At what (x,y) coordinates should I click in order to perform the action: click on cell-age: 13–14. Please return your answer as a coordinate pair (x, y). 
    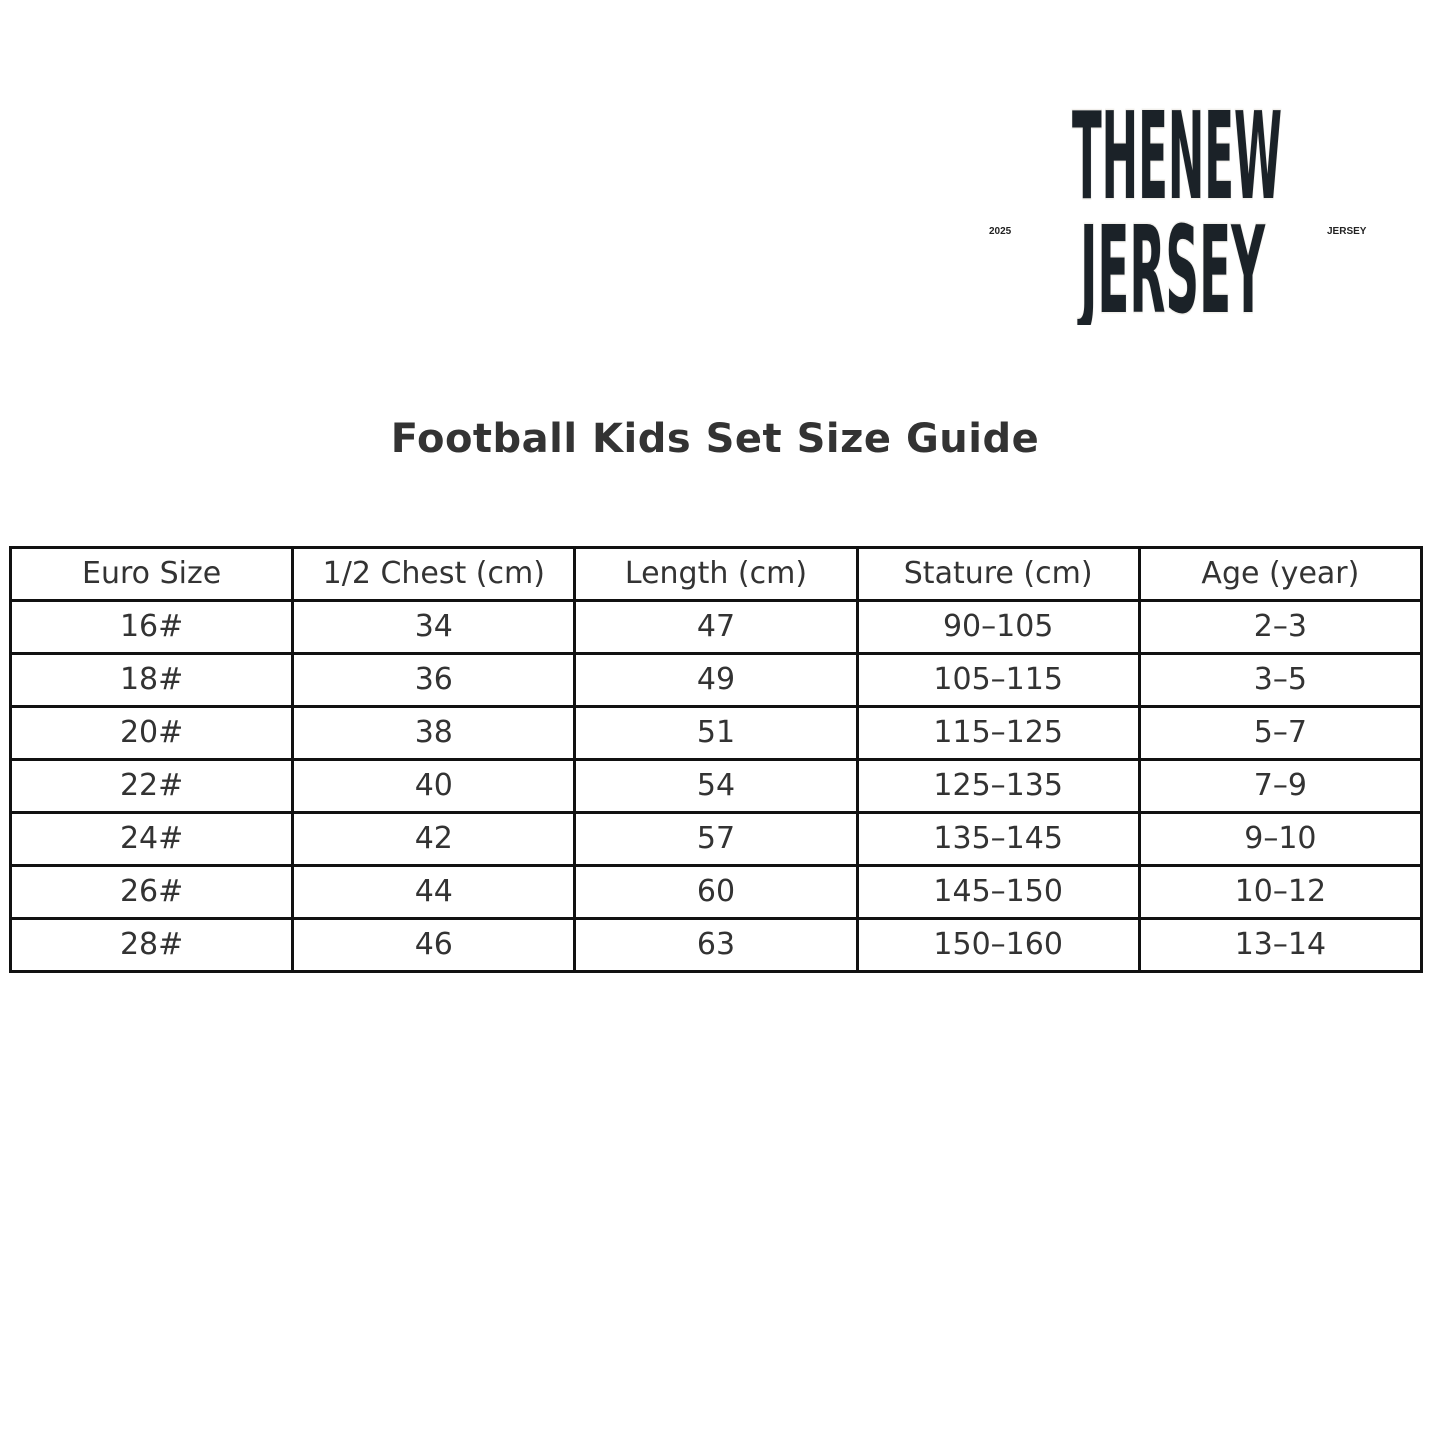
    Looking at the image, I should click on (1280, 945).